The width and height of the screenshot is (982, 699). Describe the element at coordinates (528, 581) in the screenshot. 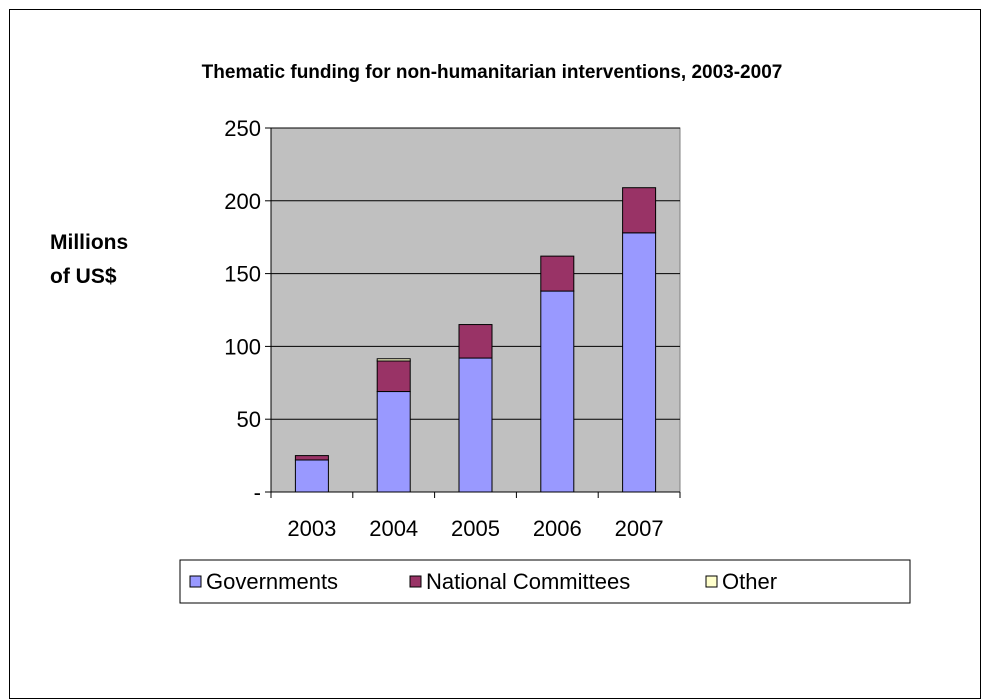

I see `legend-label: National Committees` at that location.